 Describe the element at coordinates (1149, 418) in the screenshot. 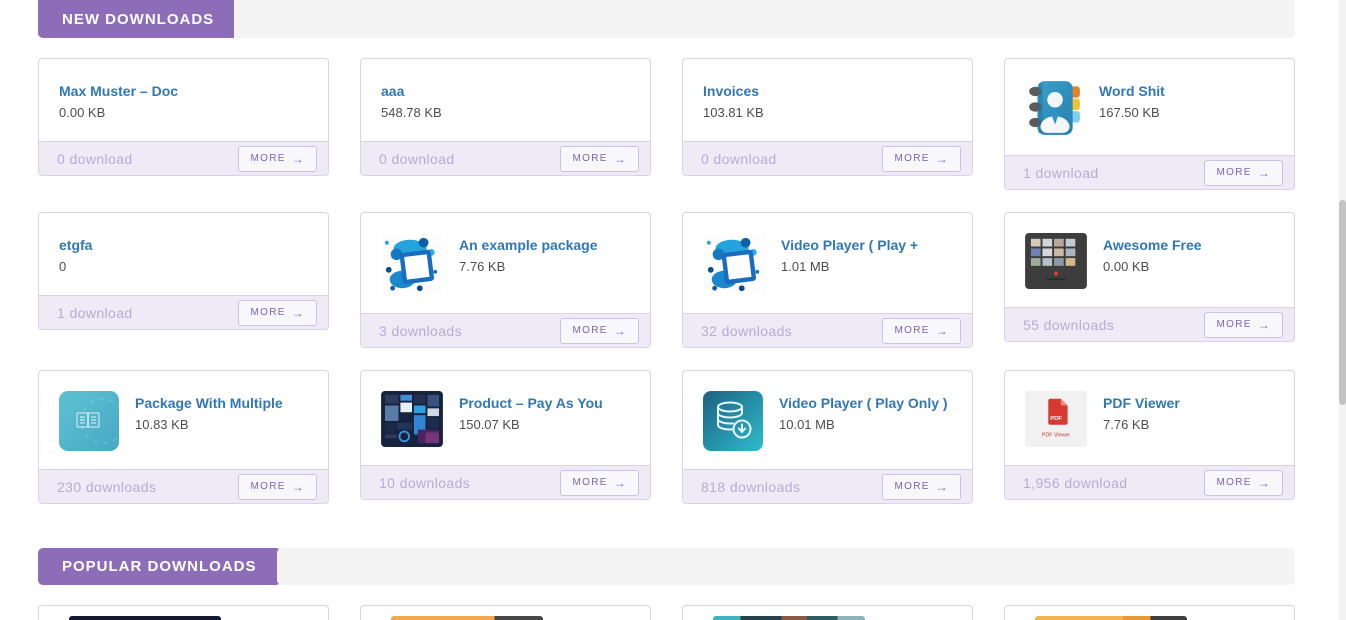

I see `card-body: PDF PDF Viewer PDF Viewer 7.76 KB` at that location.